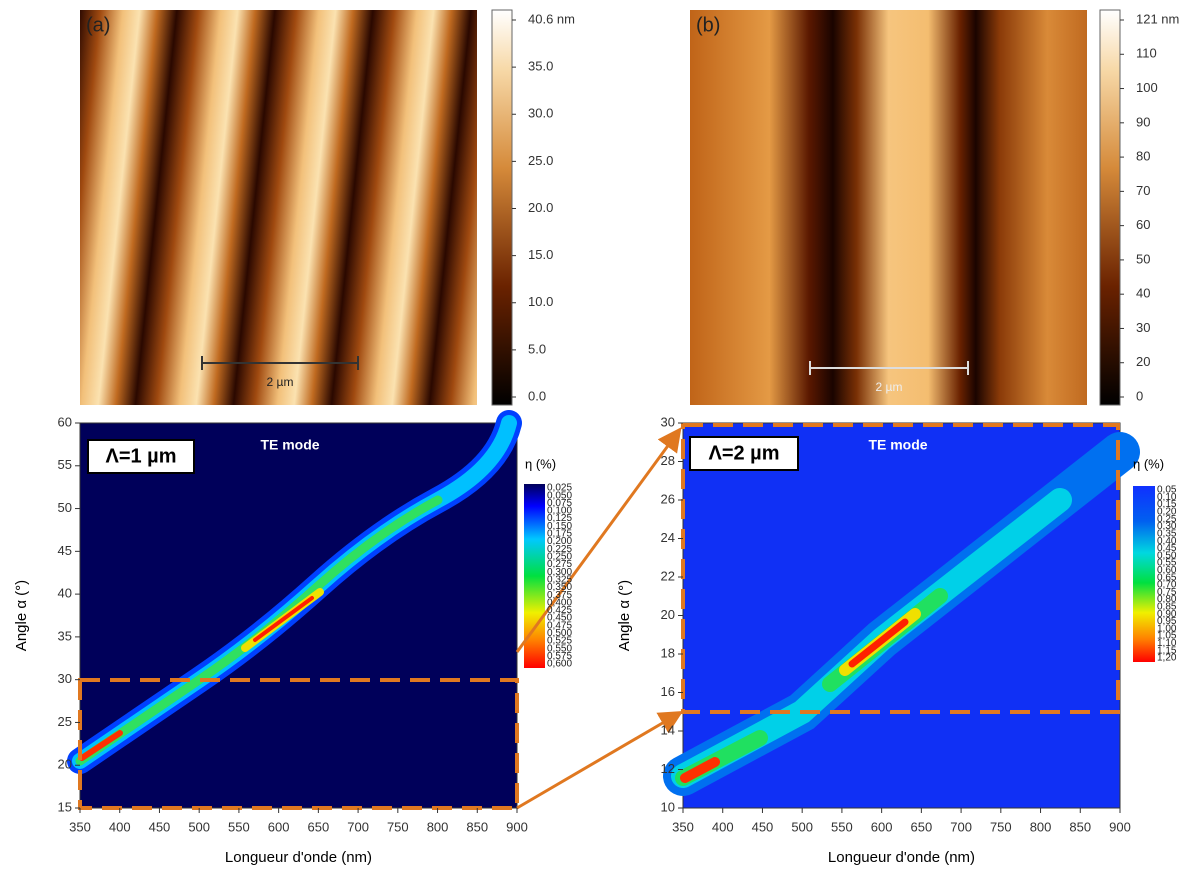  I want to click on colorbar-label: 0, so click(1139, 395).